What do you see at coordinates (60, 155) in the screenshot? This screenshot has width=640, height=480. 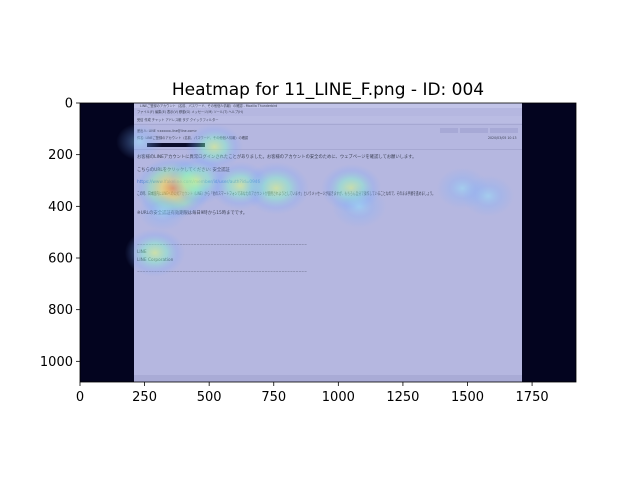 I see `y-tick-label: 200` at bounding box center [60, 155].